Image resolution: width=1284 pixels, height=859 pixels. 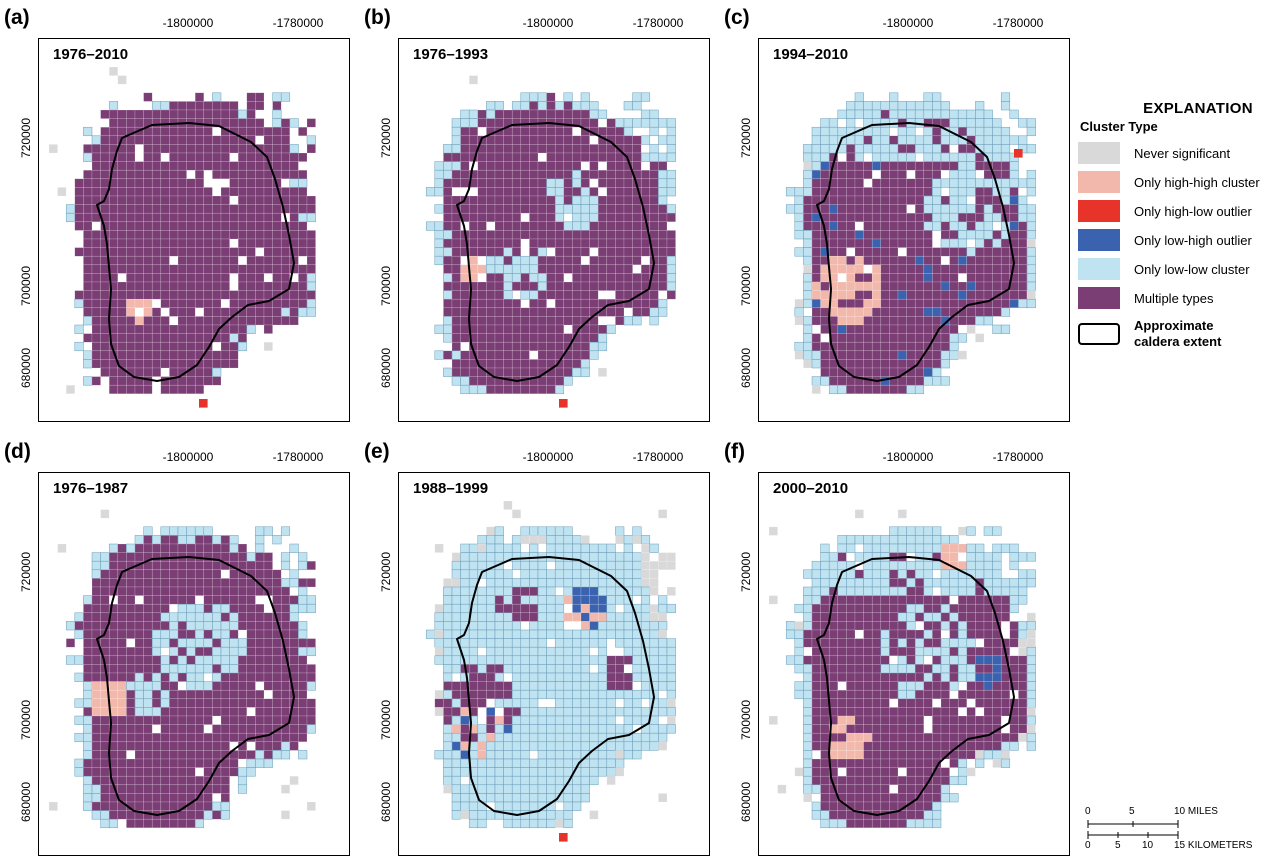 I want to click on scale-km-5: 5, so click(x=1118, y=845).